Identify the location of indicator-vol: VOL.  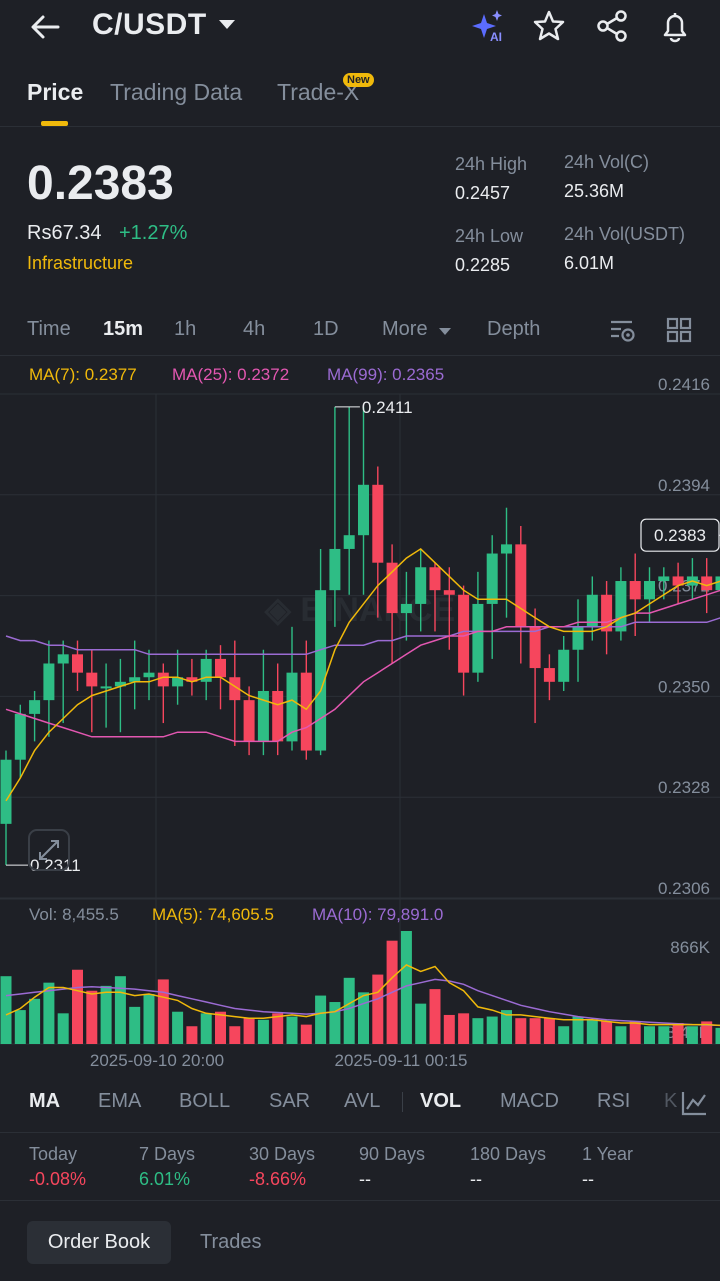
(441, 1101).